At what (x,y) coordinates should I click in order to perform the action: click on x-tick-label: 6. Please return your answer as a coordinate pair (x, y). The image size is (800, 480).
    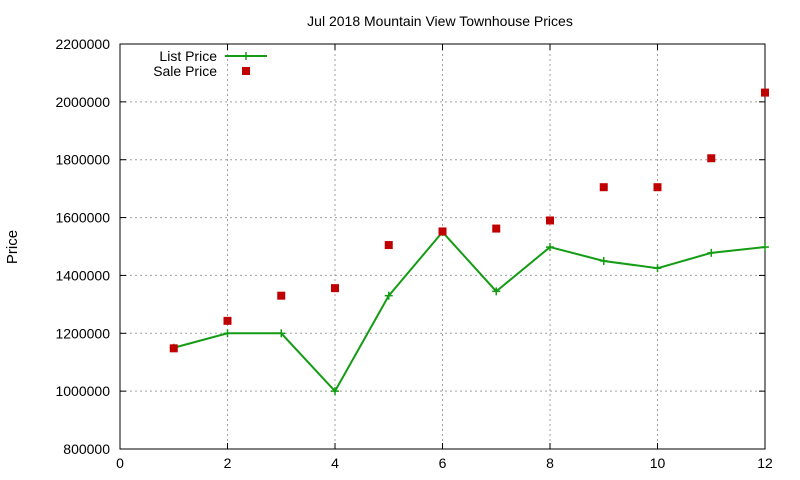
    Looking at the image, I should click on (443, 463).